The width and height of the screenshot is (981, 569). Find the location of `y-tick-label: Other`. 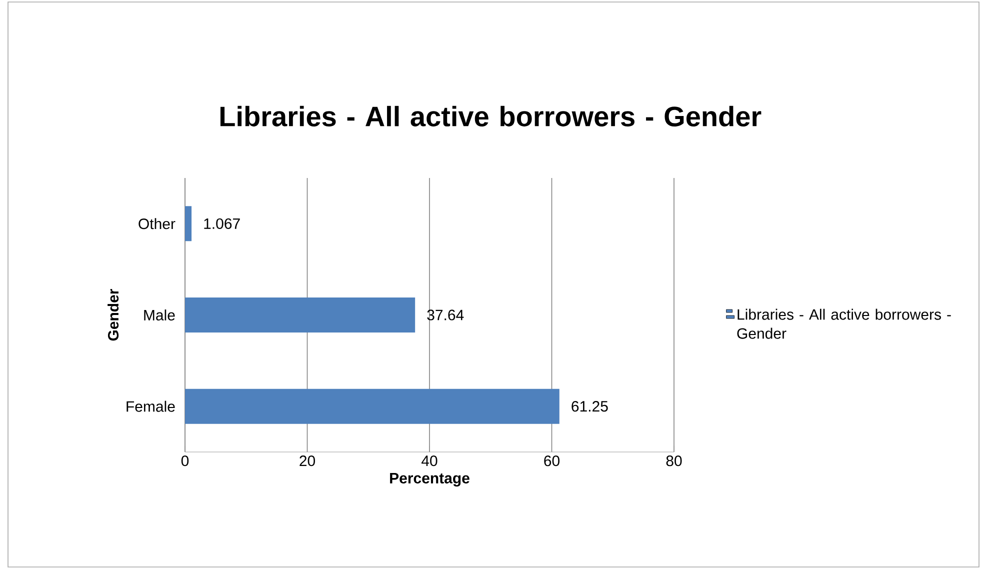

y-tick-label: Other is located at coordinates (157, 224).